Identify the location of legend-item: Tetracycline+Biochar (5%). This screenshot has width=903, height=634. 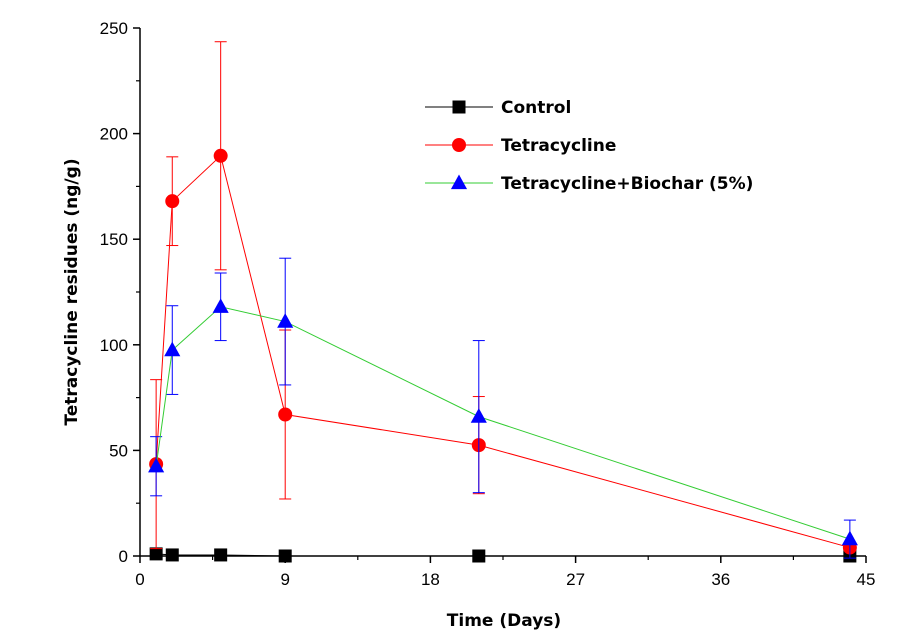
(589, 184).